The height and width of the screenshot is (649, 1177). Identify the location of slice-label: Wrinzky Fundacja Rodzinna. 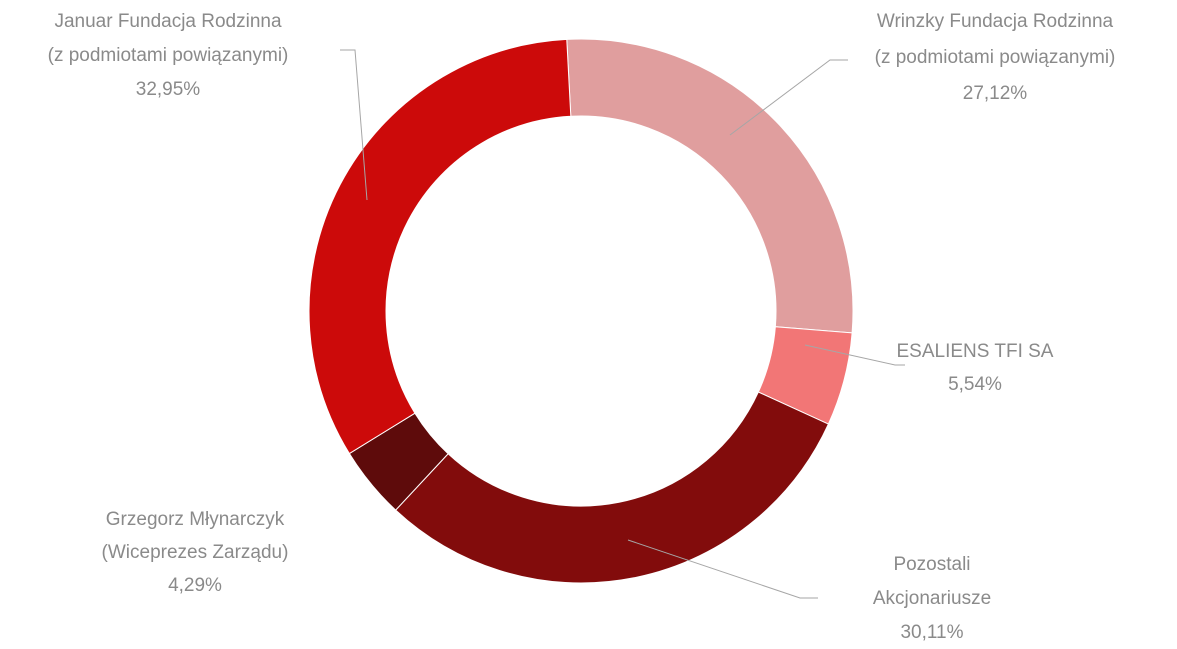
(995, 21).